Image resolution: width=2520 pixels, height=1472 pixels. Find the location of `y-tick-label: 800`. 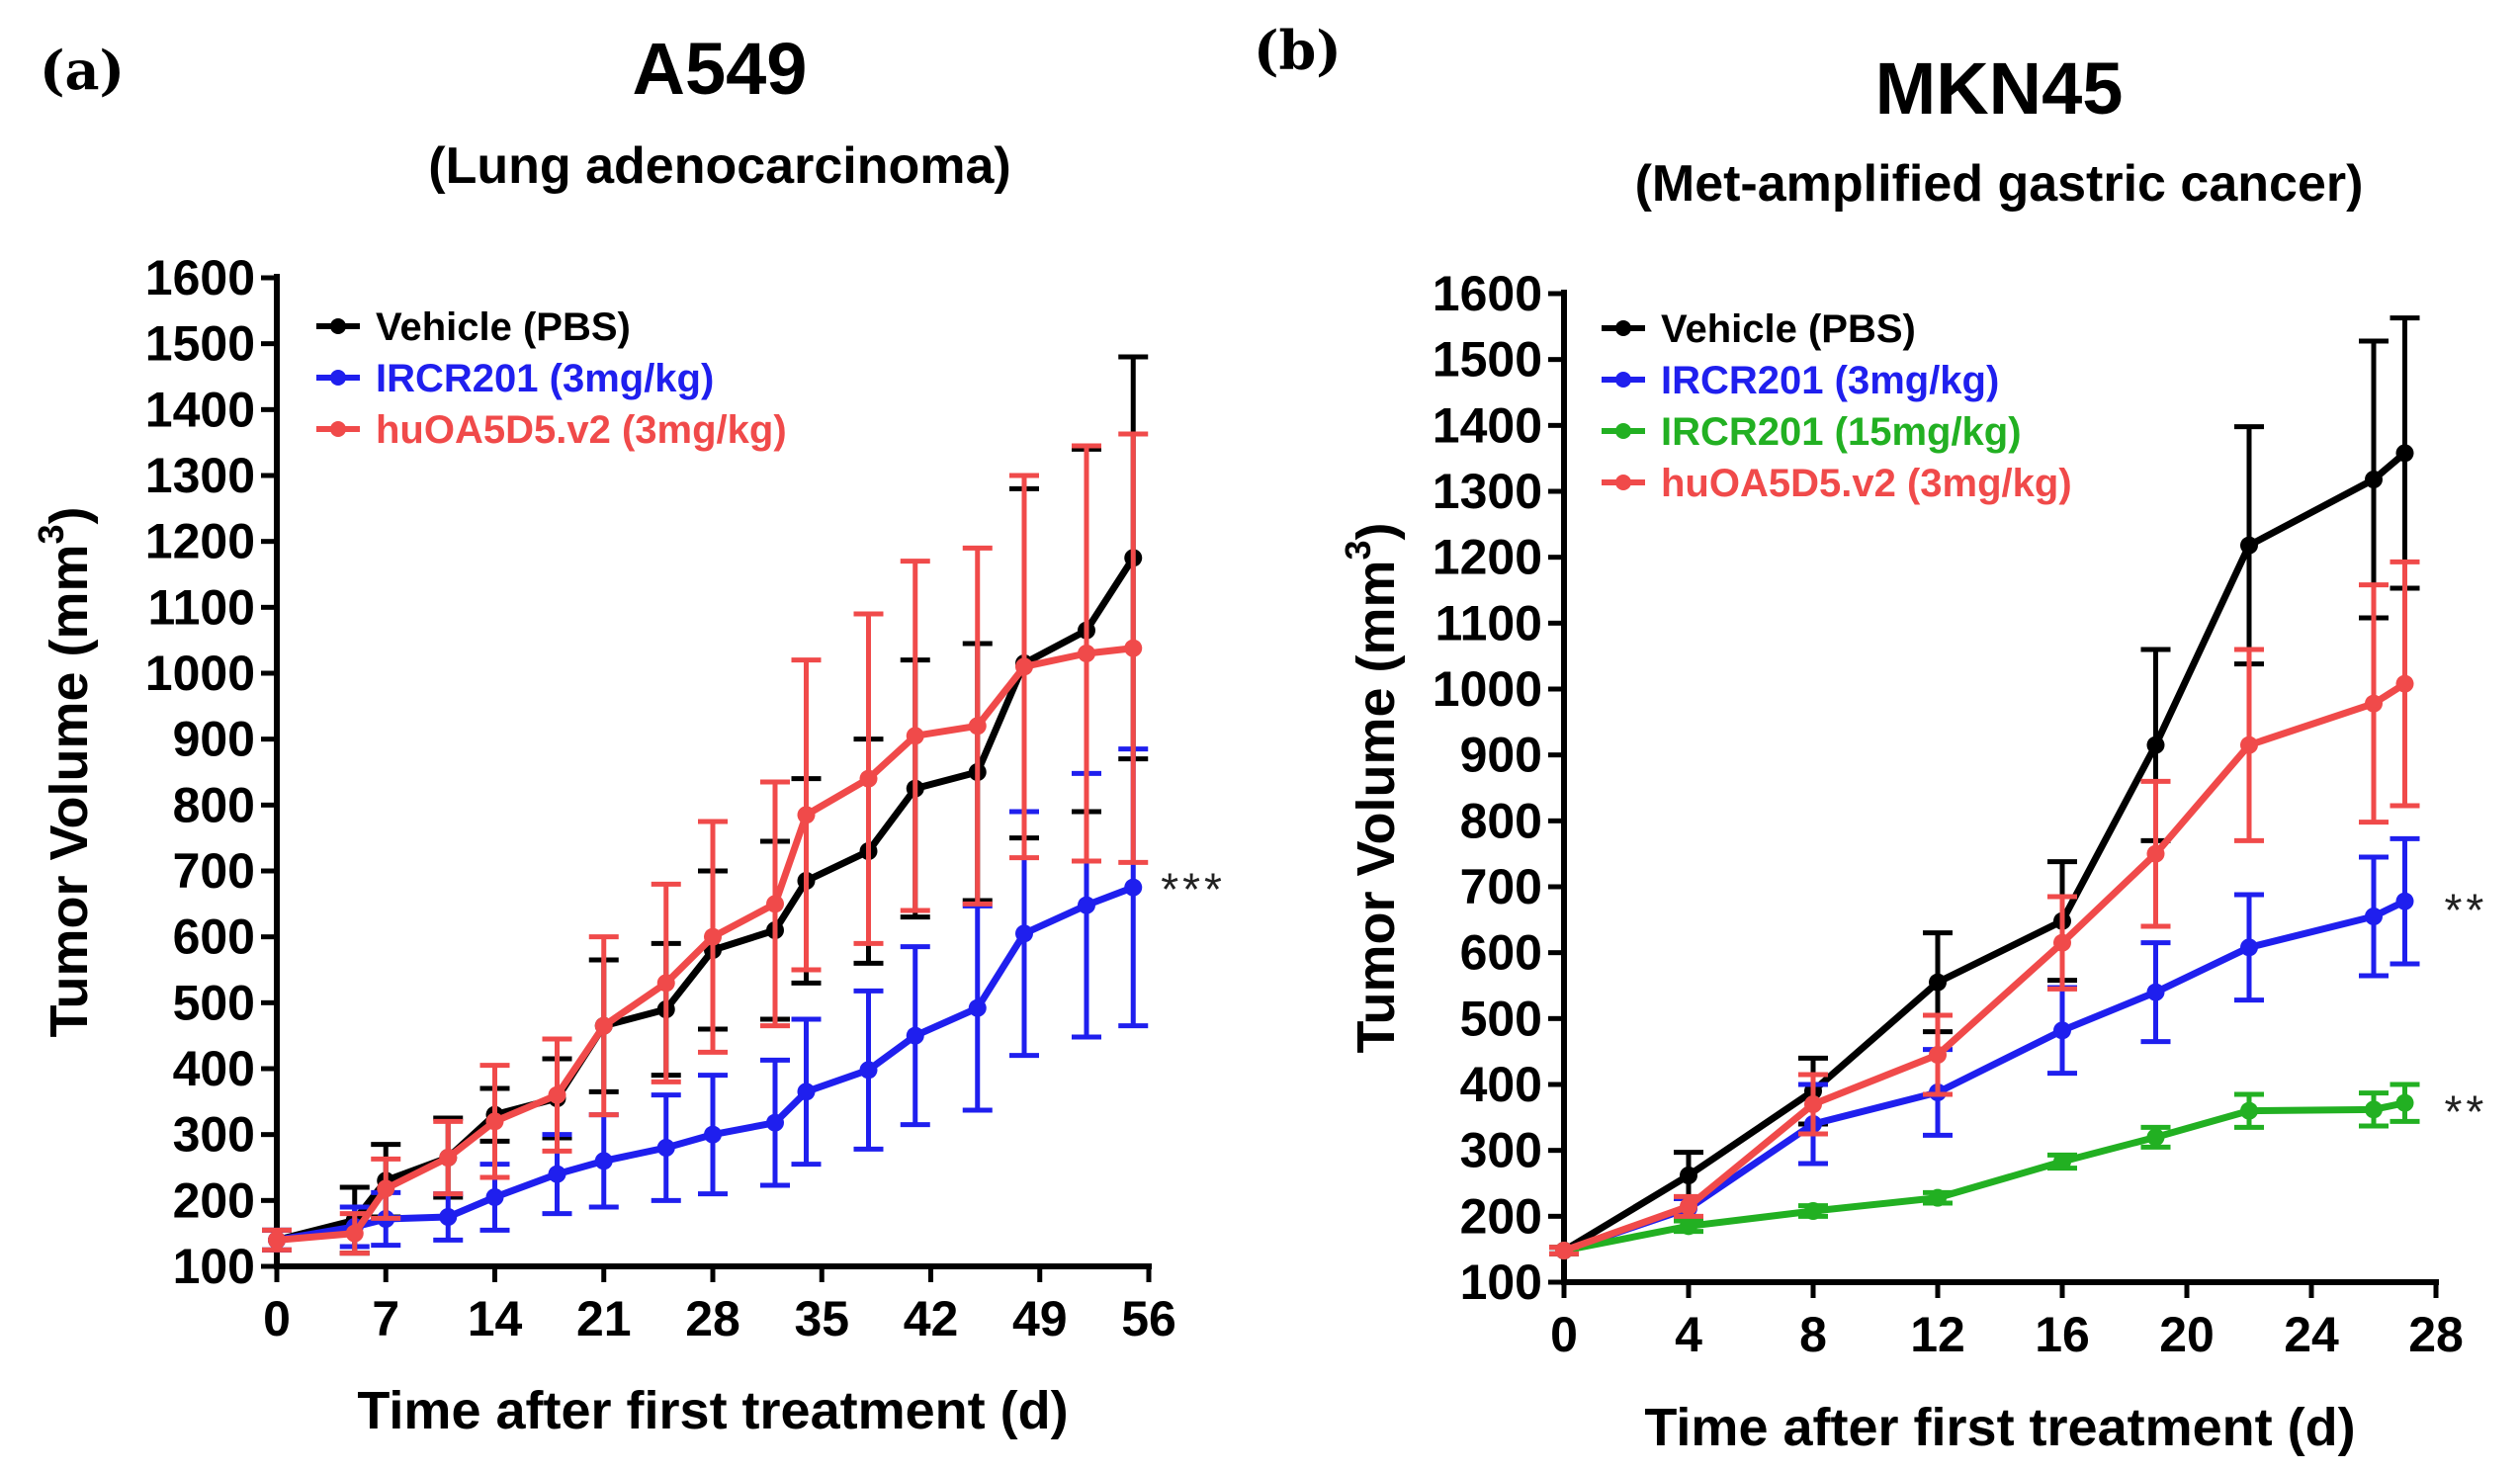

y-tick-label: 800 is located at coordinates (214, 804).